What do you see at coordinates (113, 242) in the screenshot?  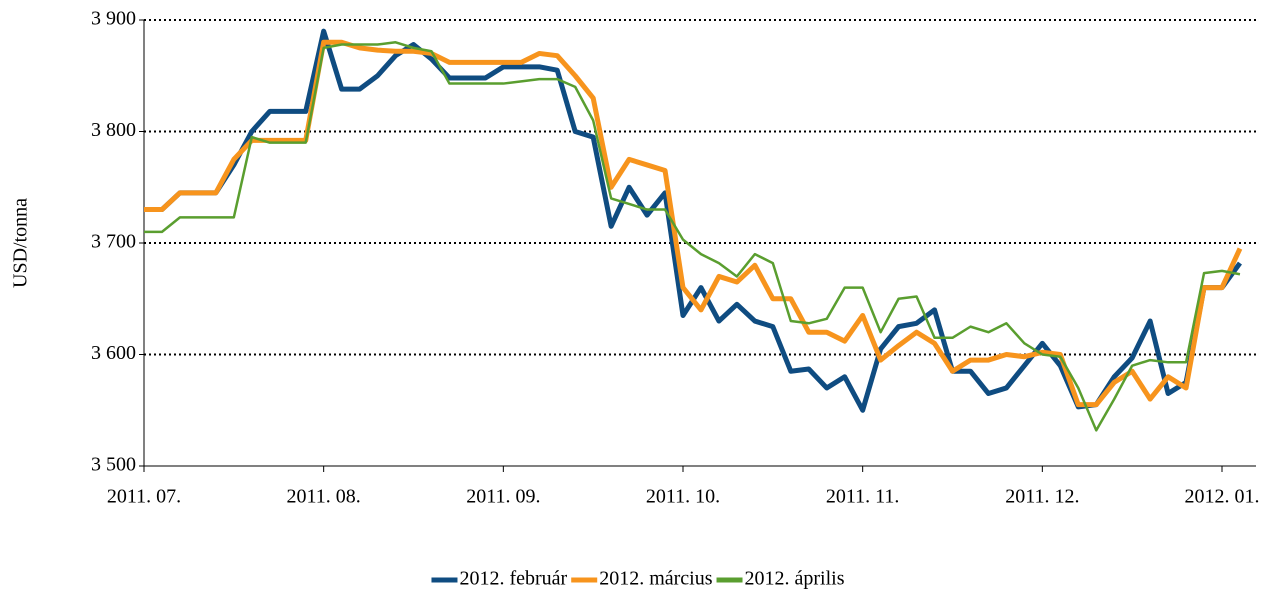 I see `y-tick-label: 3 700` at bounding box center [113, 242].